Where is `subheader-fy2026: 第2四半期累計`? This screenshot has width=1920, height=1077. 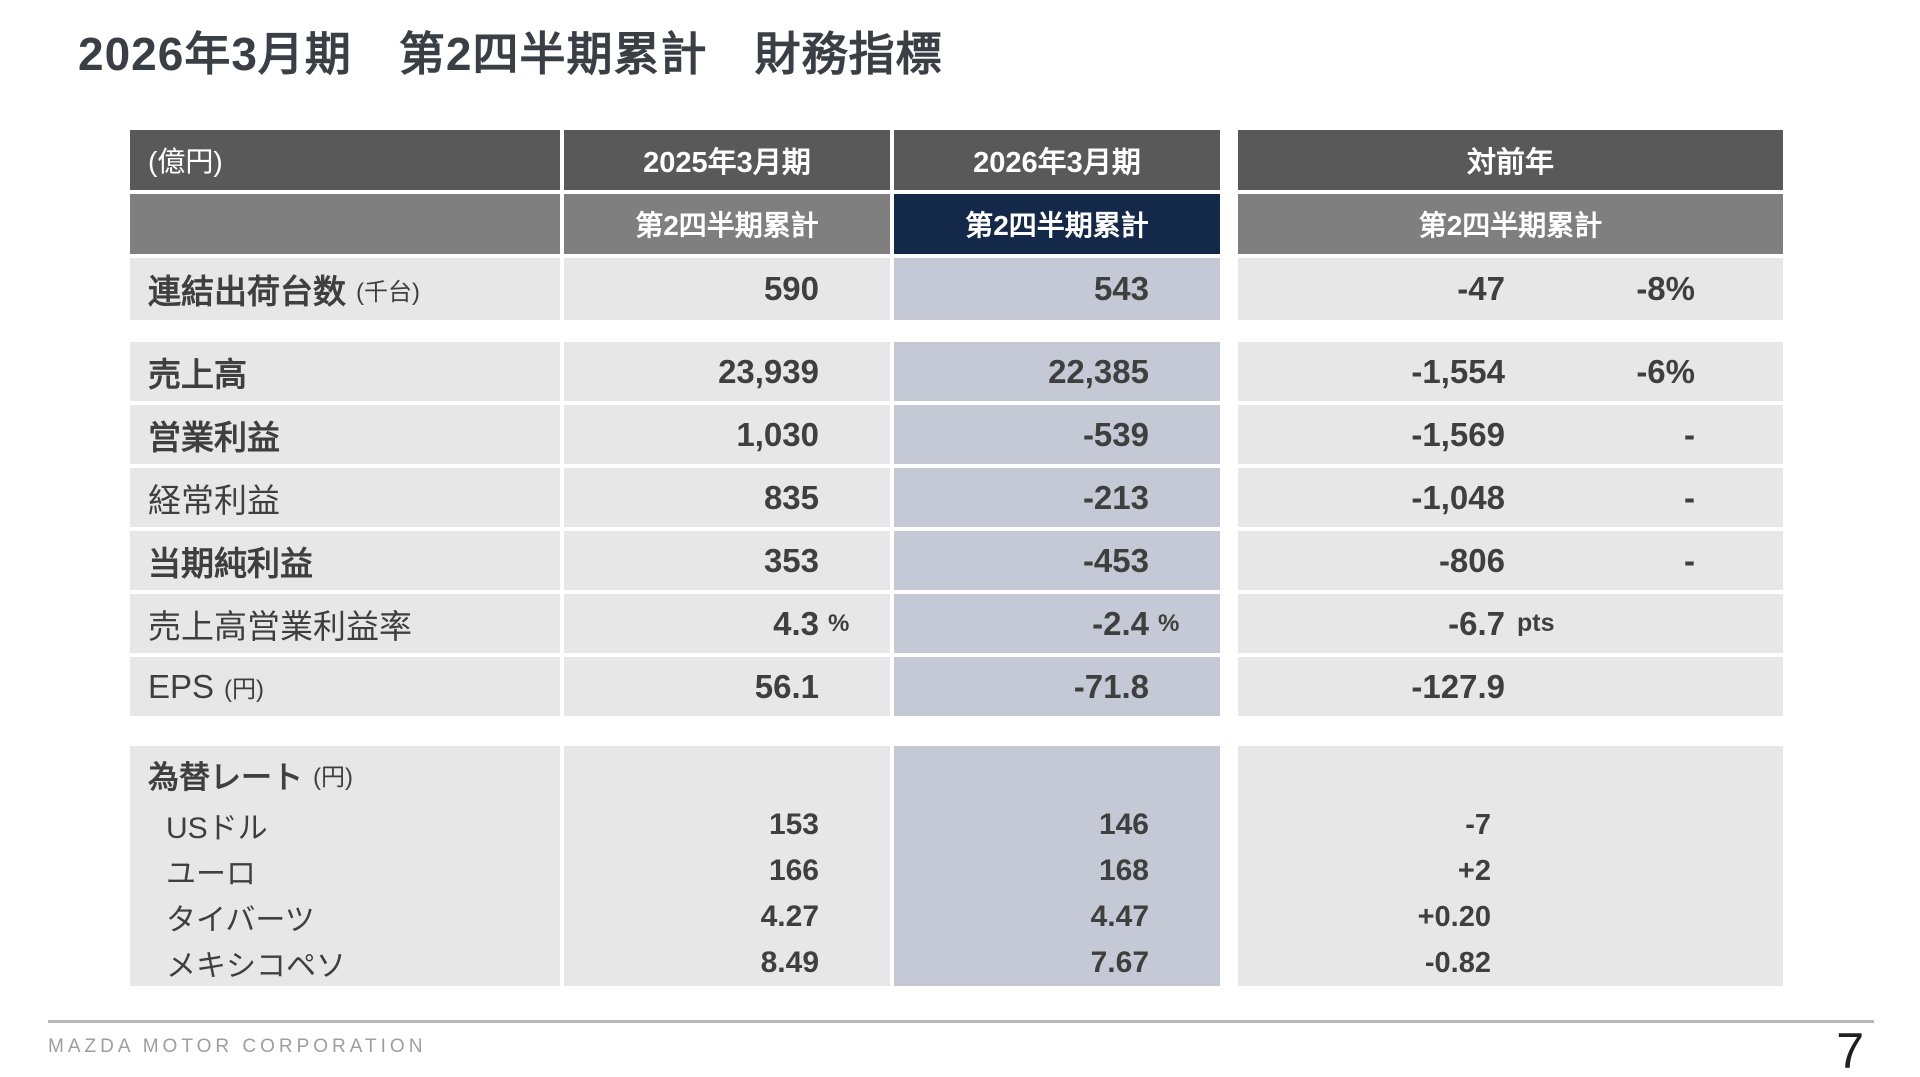 subheader-fy2026: 第2四半期累計 is located at coordinates (1057, 224).